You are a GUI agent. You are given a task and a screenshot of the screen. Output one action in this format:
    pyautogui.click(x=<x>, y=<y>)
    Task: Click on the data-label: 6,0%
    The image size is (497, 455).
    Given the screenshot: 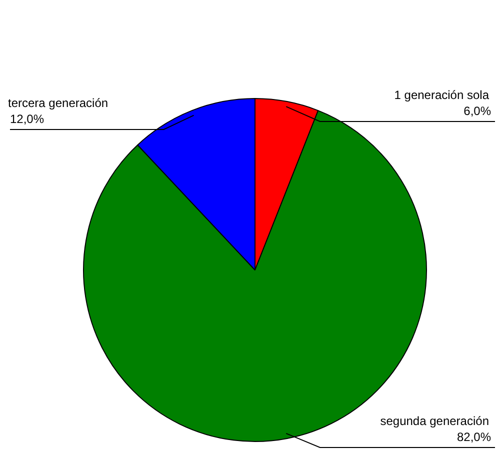 What is the action you would take?
    pyautogui.click(x=478, y=111)
    